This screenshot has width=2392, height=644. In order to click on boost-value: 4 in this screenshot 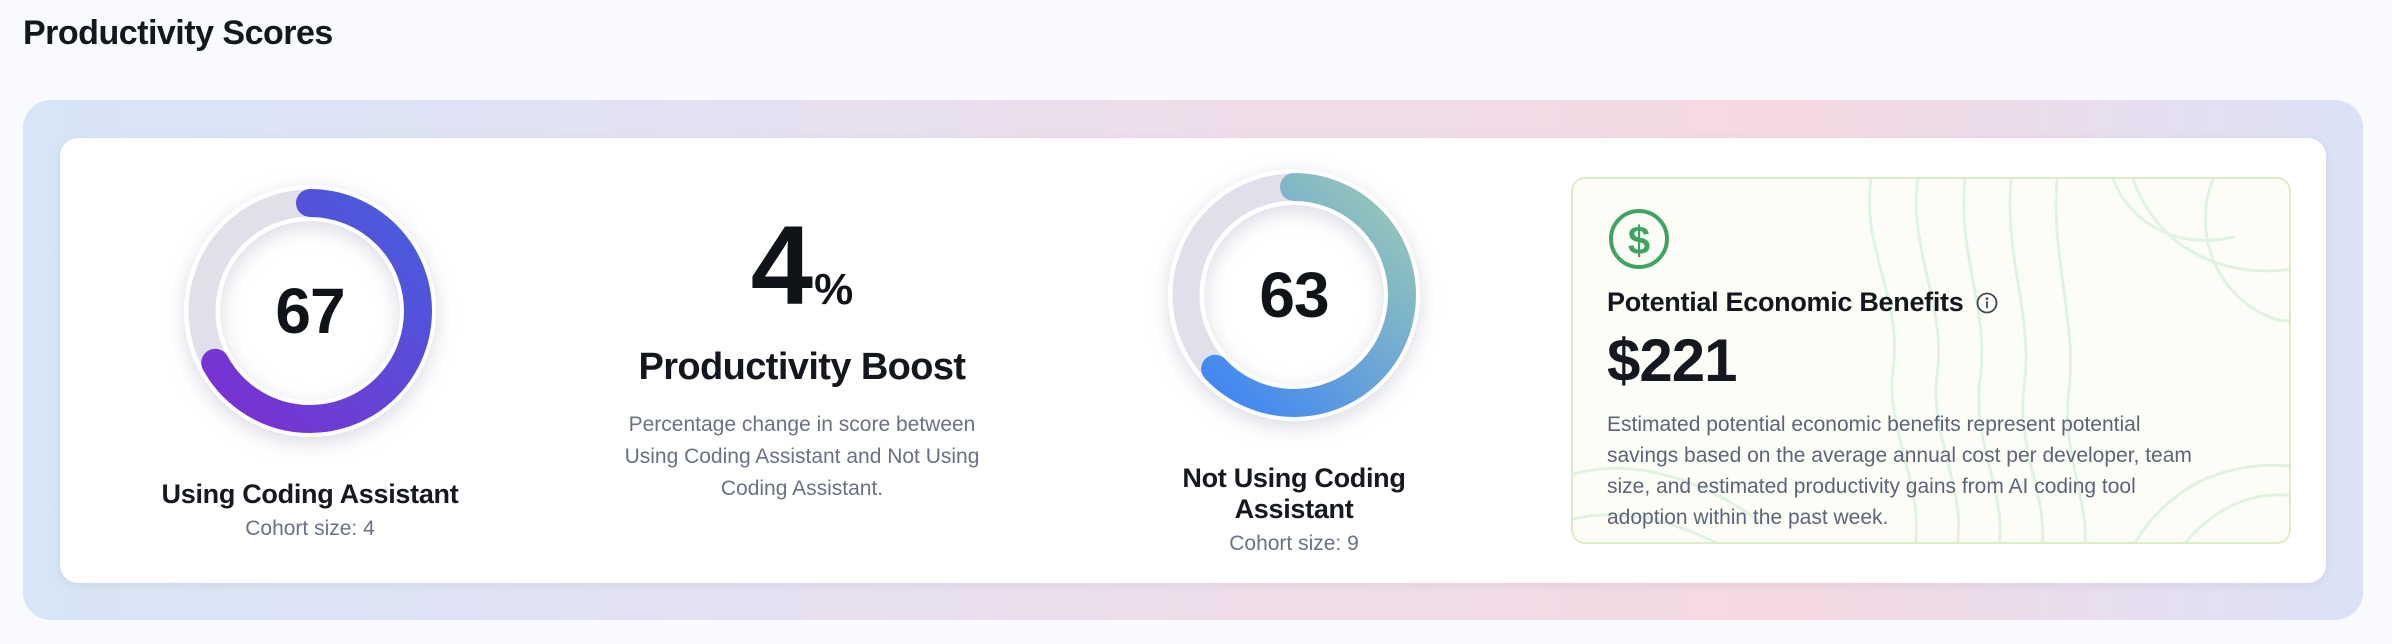, I will do `click(781, 265)`.